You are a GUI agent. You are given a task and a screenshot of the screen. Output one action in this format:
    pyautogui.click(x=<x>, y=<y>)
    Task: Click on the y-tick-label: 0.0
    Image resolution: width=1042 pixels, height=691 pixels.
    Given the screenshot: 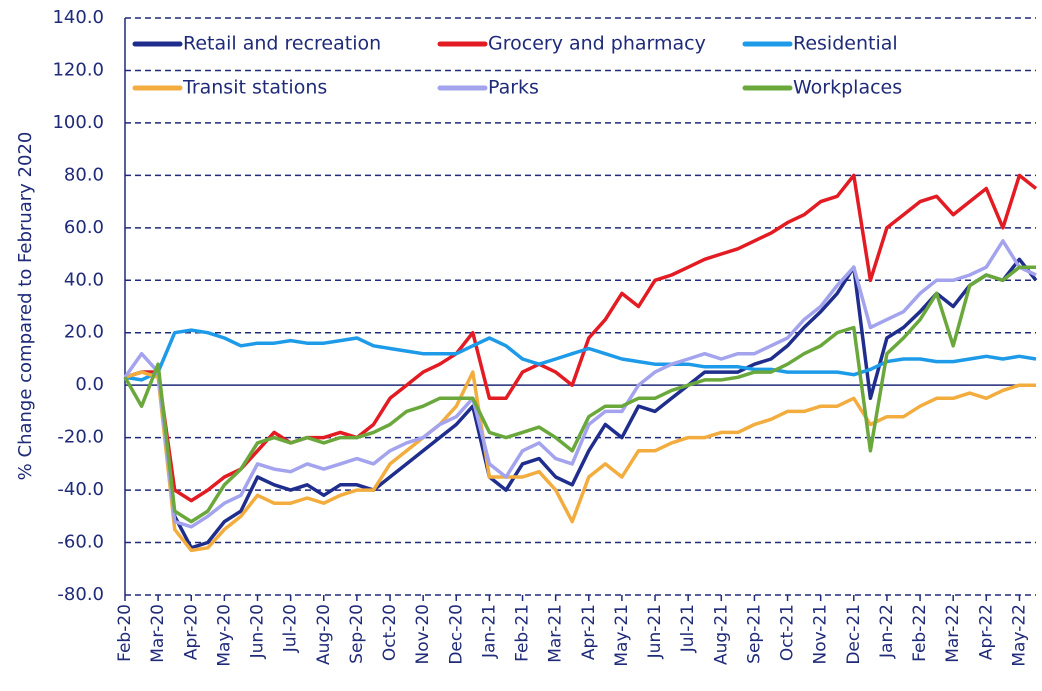 What is the action you would take?
    pyautogui.click(x=89, y=384)
    